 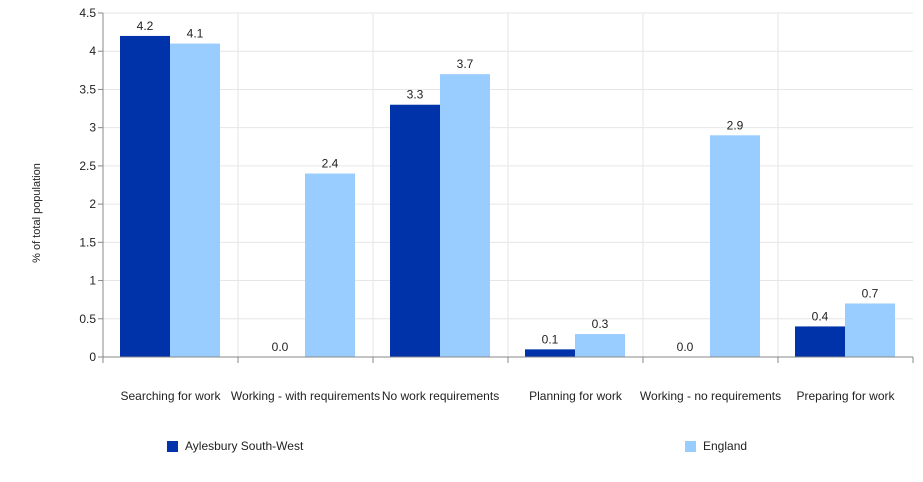 I want to click on y-tick-label-8: 4, so click(x=92, y=51).